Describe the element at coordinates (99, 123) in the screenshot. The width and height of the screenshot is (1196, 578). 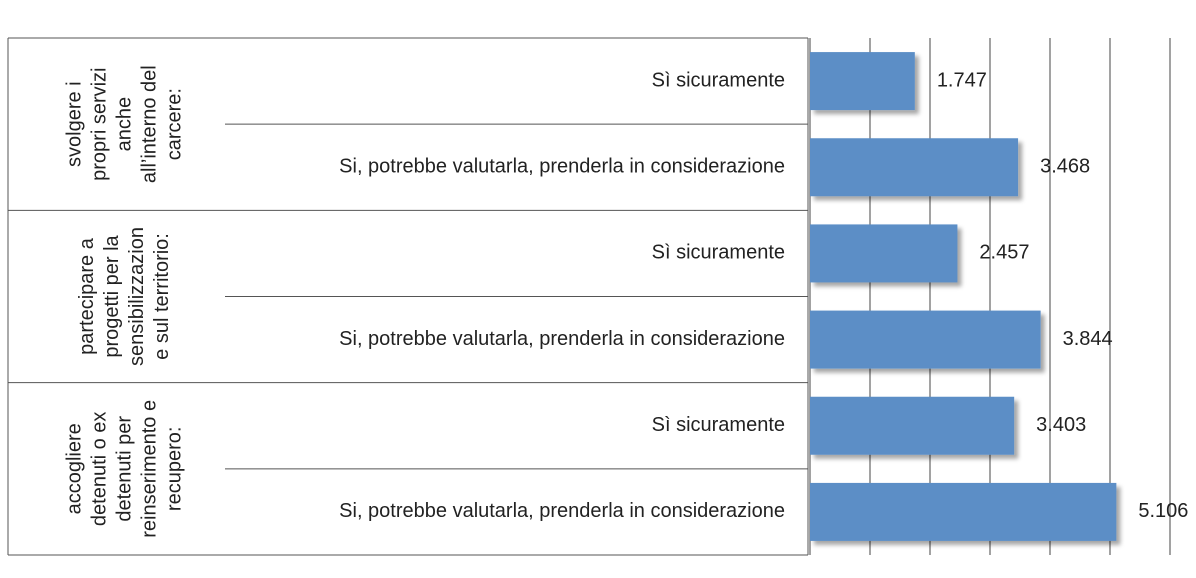
I see `group-label: propri servizi` at that location.